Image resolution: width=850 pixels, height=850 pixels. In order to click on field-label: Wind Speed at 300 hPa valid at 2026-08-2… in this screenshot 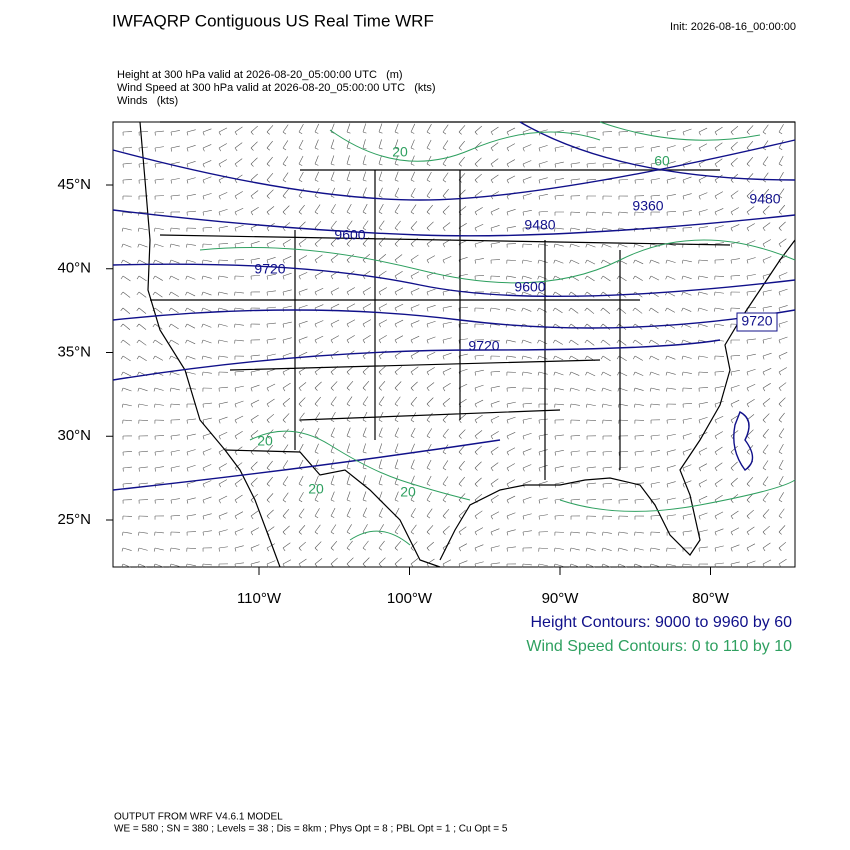, I will do `click(276, 88)`.